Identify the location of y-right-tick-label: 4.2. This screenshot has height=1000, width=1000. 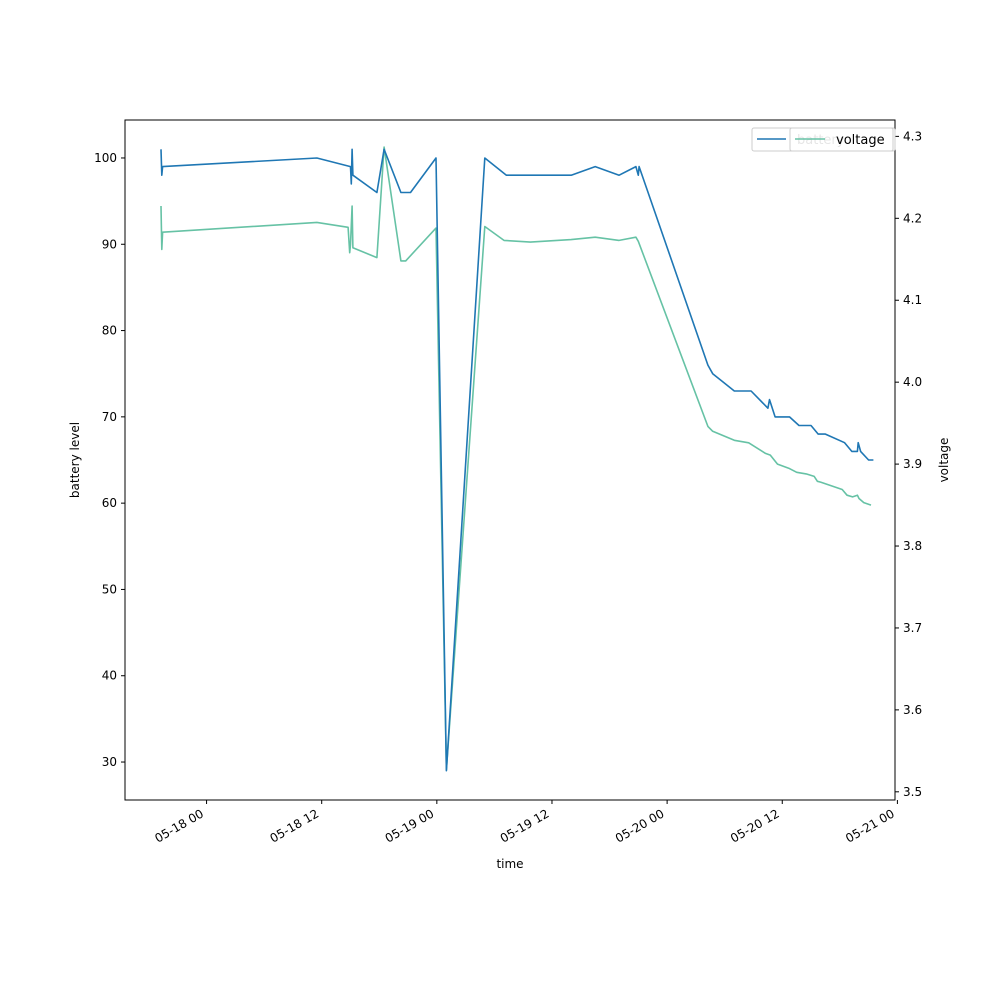
(912, 218).